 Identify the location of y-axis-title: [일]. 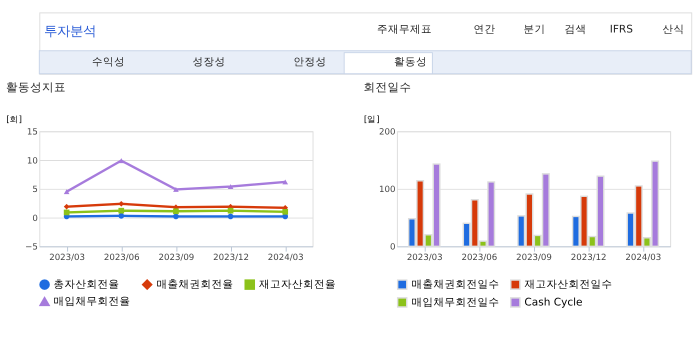
(372, 120).